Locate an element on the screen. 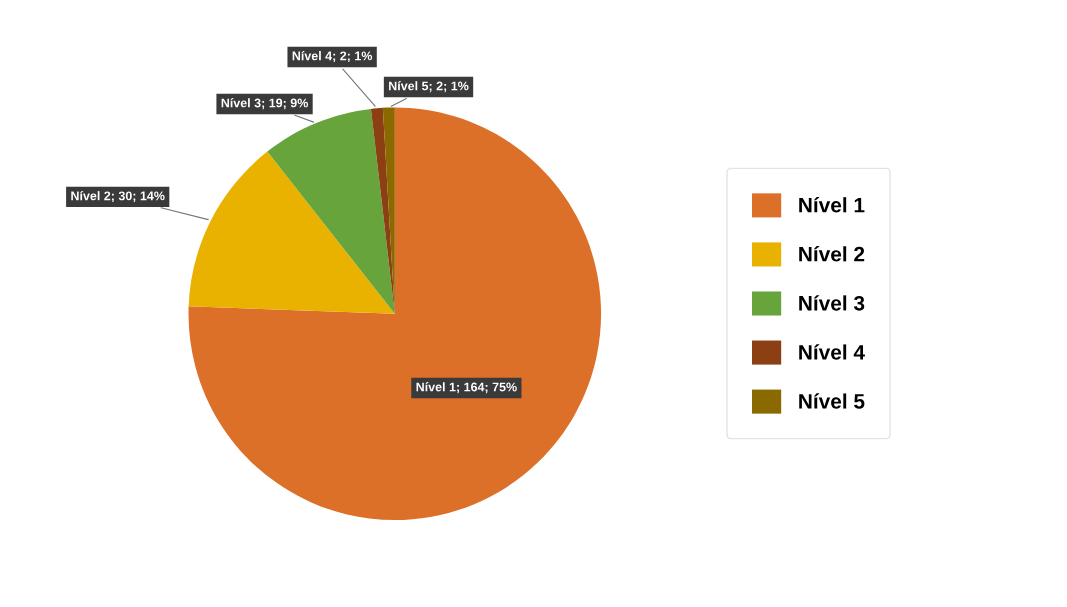 Image resolution: width=1067 pixels, height=607 pixels. data-label: Nível 4; 2; 1% is located at coordinates (332, 56).